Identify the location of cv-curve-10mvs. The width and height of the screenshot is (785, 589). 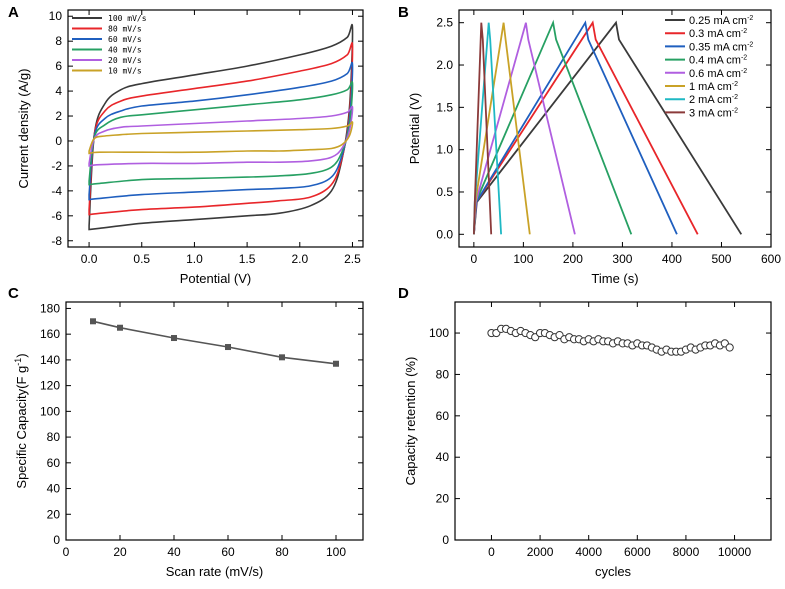
(221, 138).